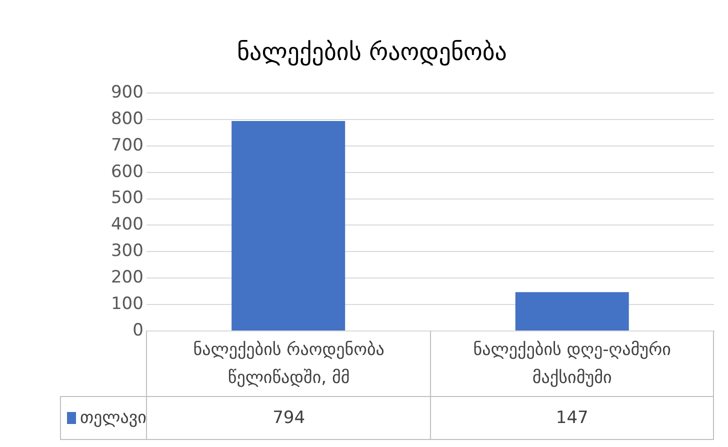  Describe the element at coordinates (138, 330) in the screenshot. I see `y-tick-label: 0` at that location.